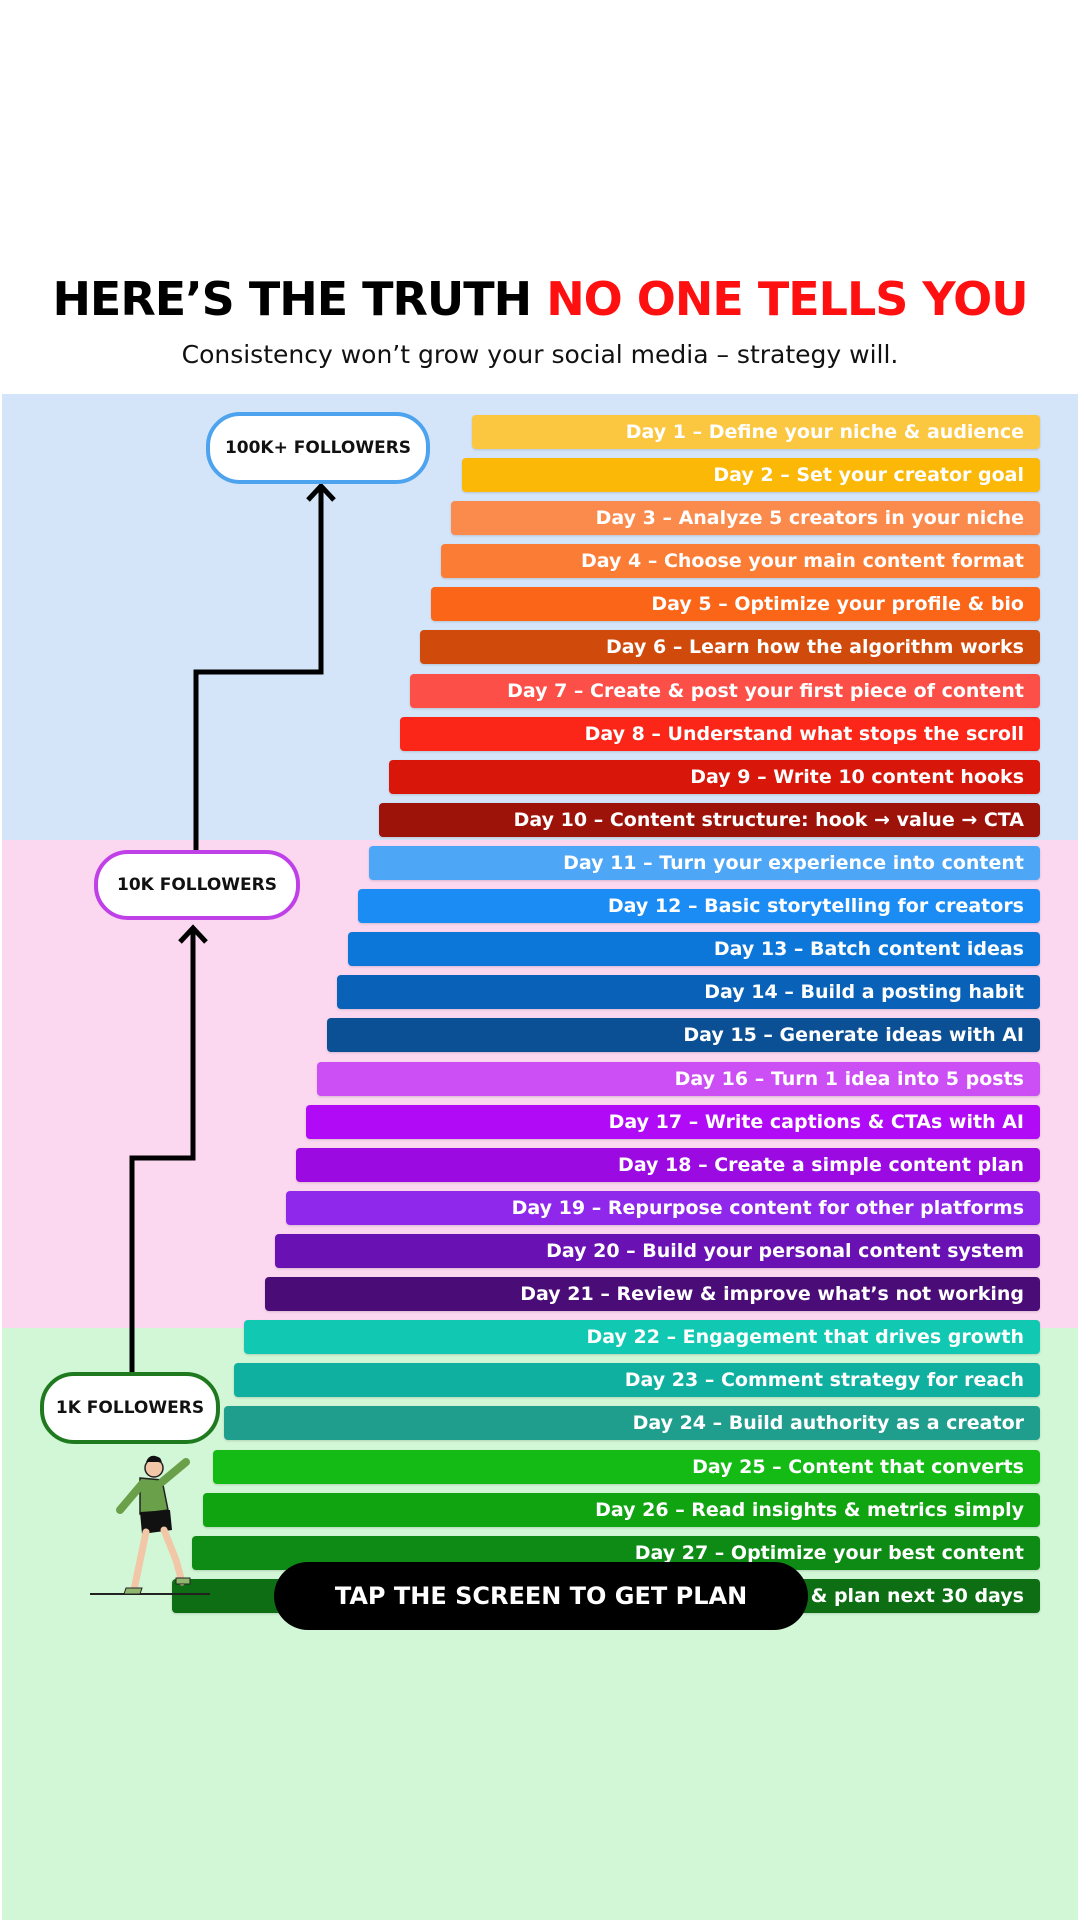 The width and height of the screenshot is (1080, 1920). I want to click on day-step-18: Day 18 – Create a simple content plan, so click(668, 1165).